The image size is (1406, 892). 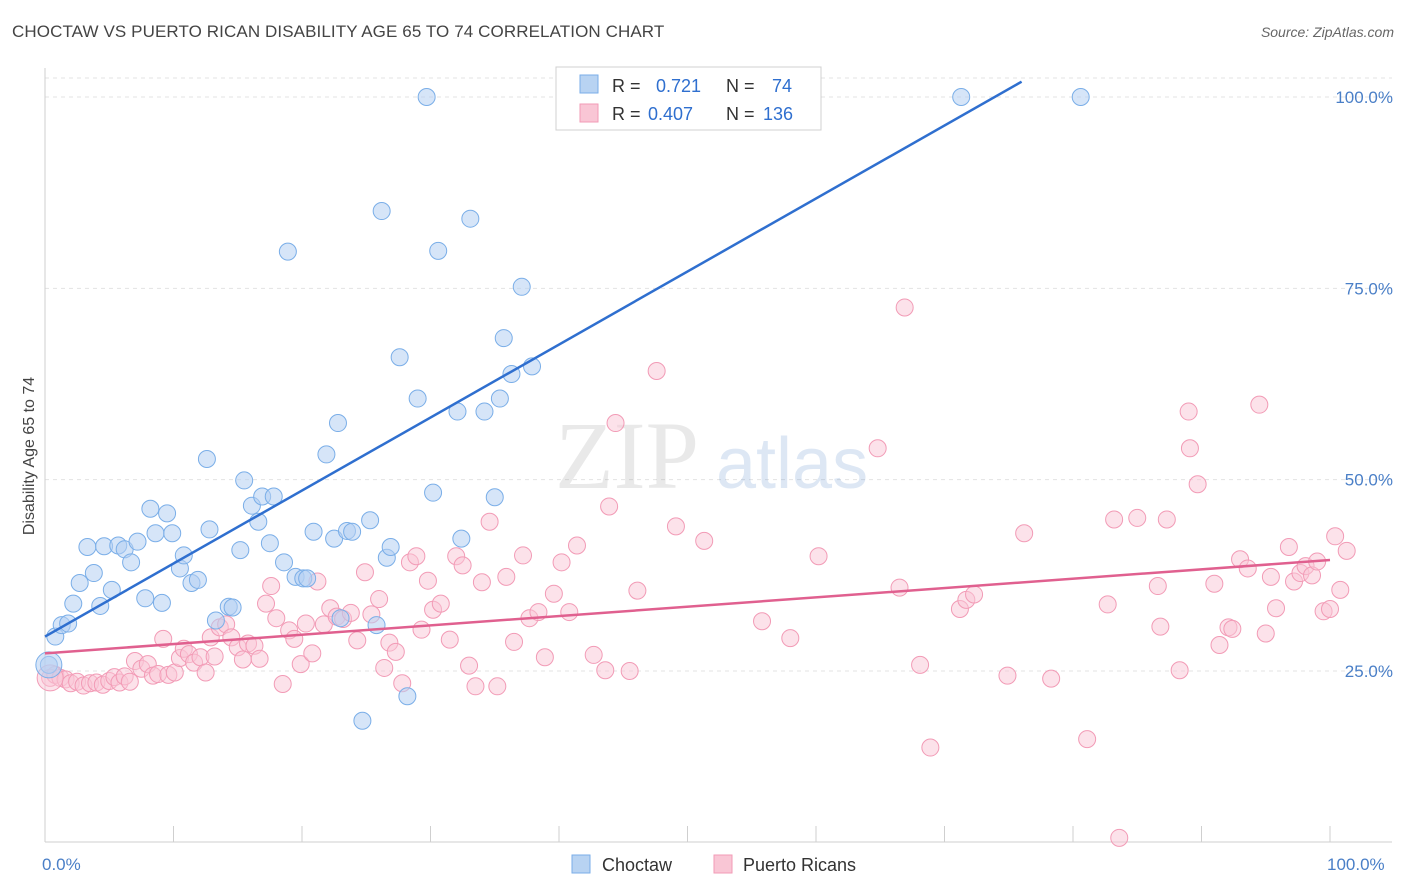 I want to click on bottom-legend-label-puerto-ricans: Puerto Ricans, so click(x=799, y=865).